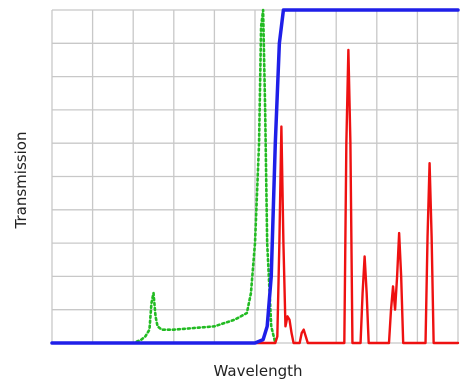  What do you see at coordinates (258, 371) in the screenshot?
I see `x-axis-label: Wavelength` at bounding box center [258, 371].